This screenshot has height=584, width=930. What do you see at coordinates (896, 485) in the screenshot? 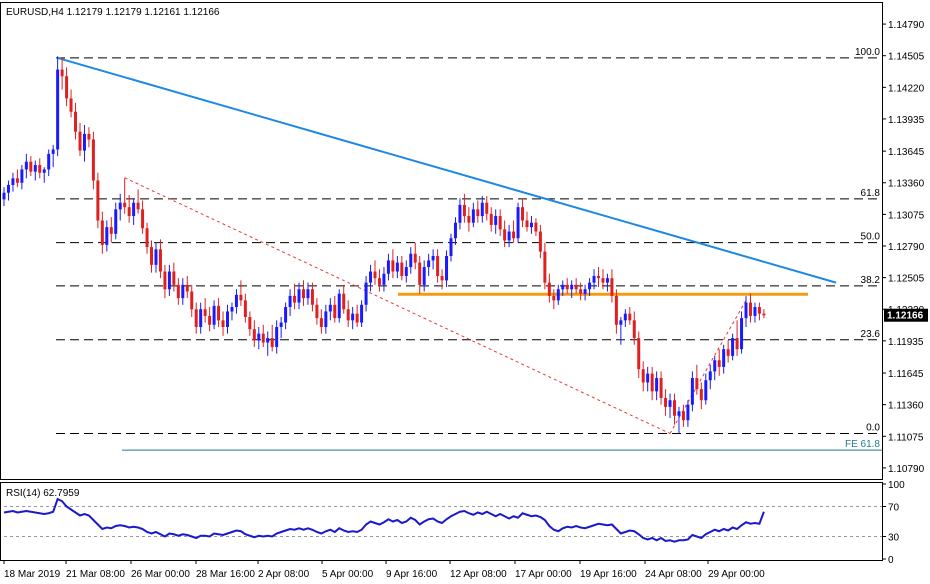
I see `rsi-tick-label: 100` at bounding box center [896, 485].